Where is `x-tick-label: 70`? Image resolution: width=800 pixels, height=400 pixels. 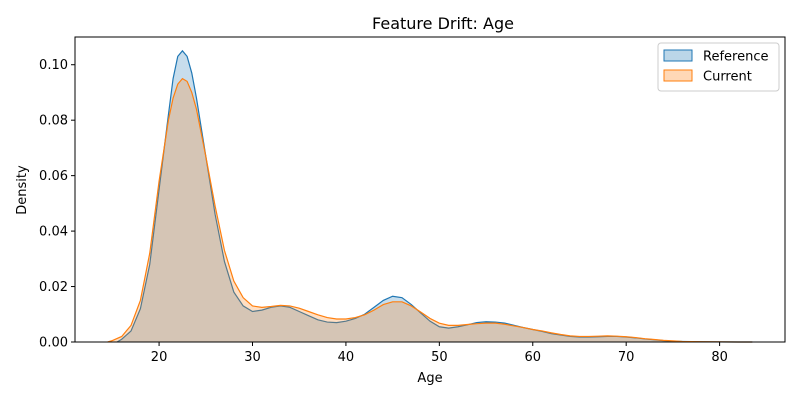 x-tick-label: 70 is located at coordinates (626, 357).